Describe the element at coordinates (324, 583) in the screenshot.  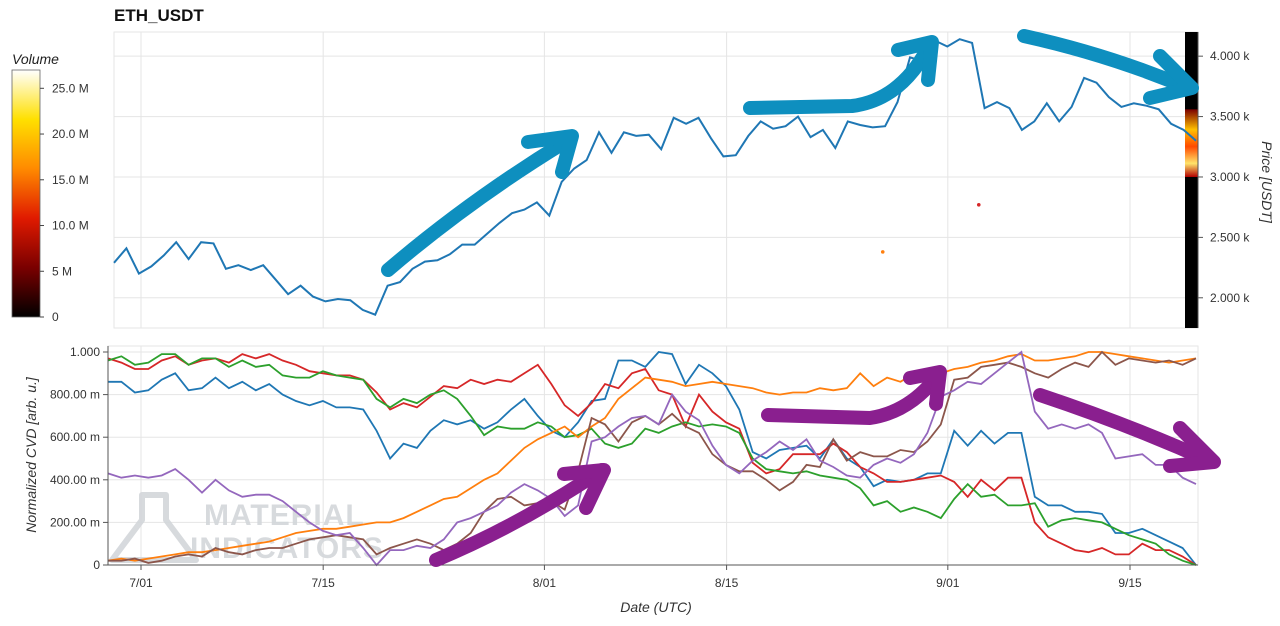
I see `date-tick-label: 7/15` at that location.